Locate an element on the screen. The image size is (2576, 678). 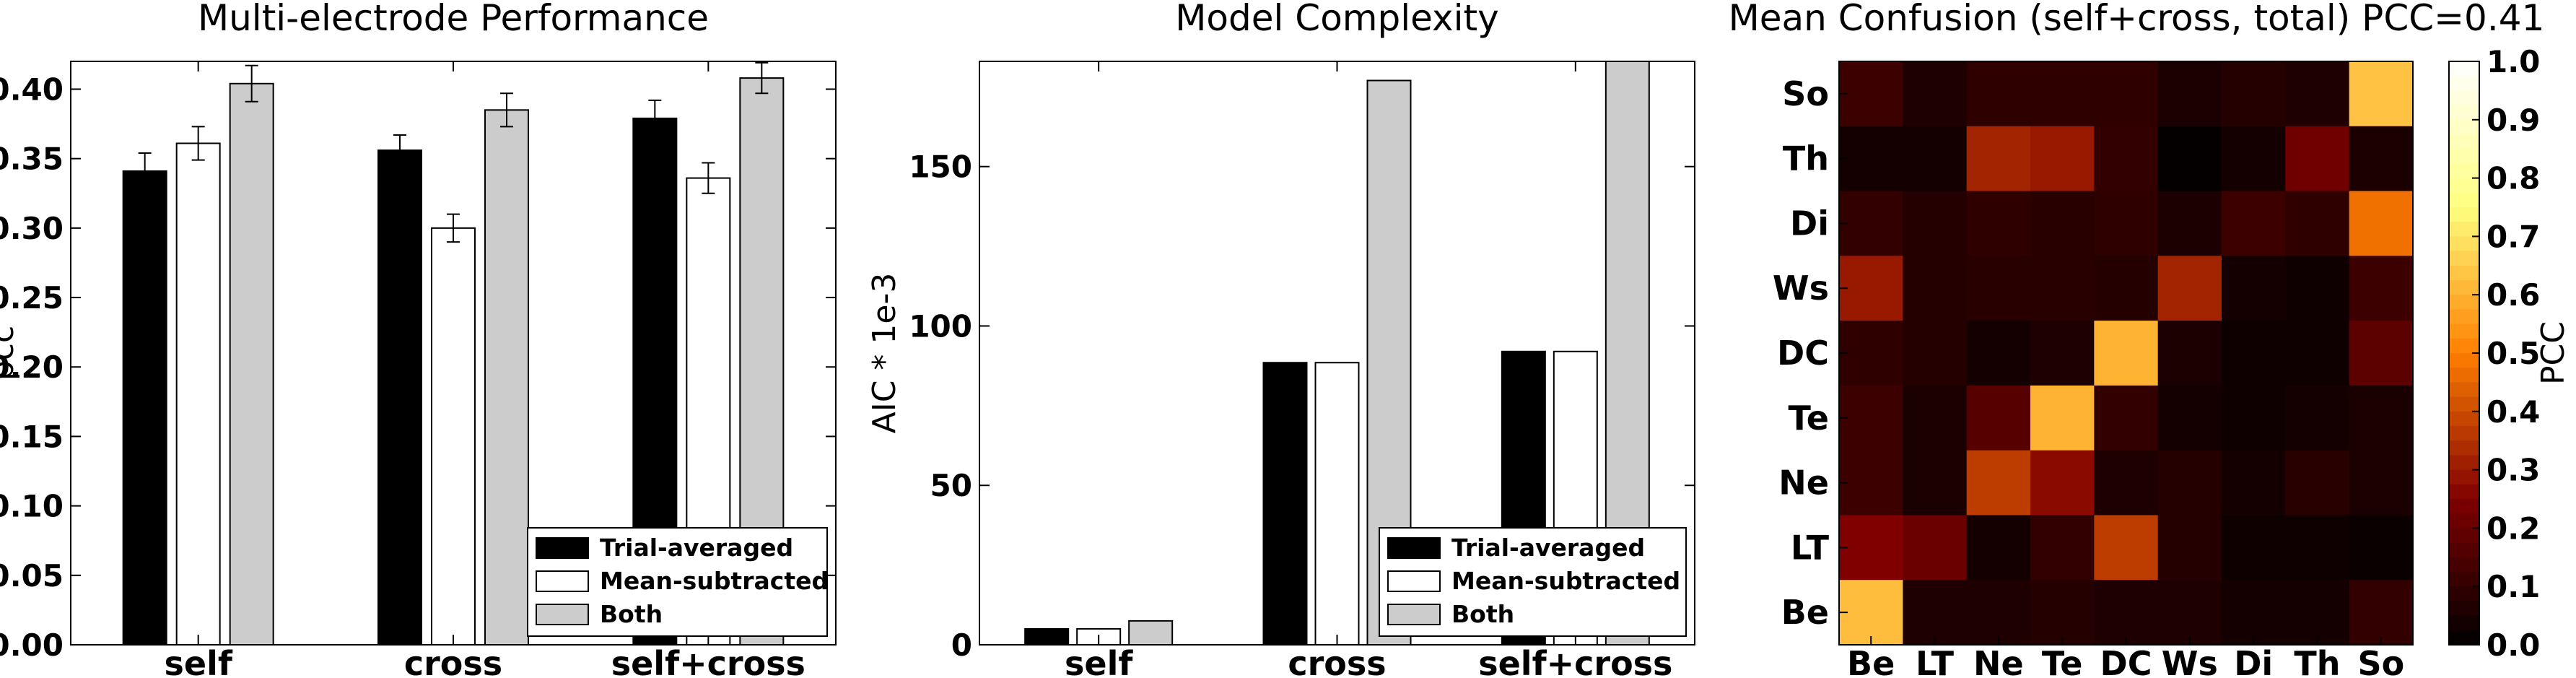
colorbar-tick-label: 1.0 is located at coordinates (2513, 61).